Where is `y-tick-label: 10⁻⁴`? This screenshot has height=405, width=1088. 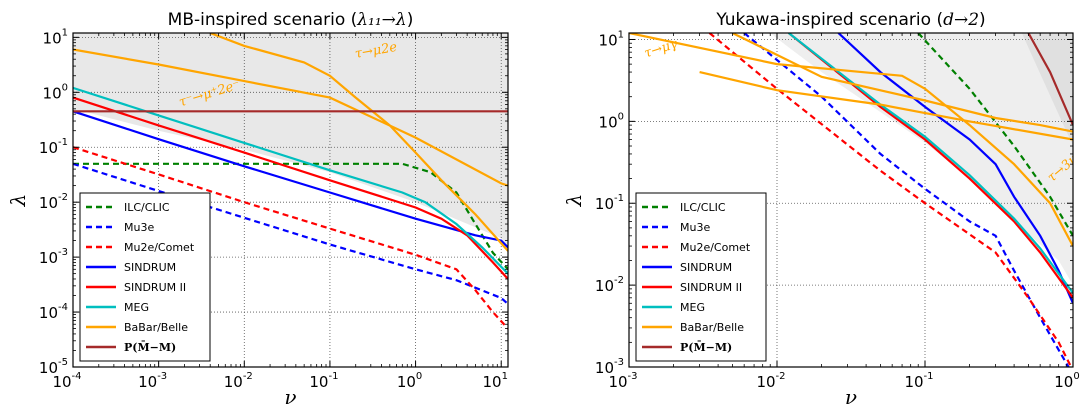
y-tick-label: 10⁻⁴ is located at coordinates (53, 312).